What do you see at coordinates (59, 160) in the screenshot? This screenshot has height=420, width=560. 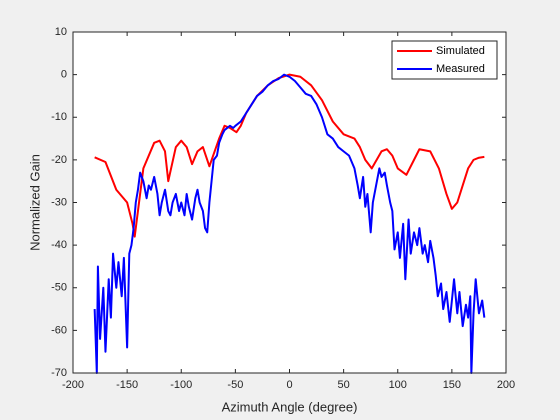 I see `y-tick-label: -20` at bounding box center [59, 160].